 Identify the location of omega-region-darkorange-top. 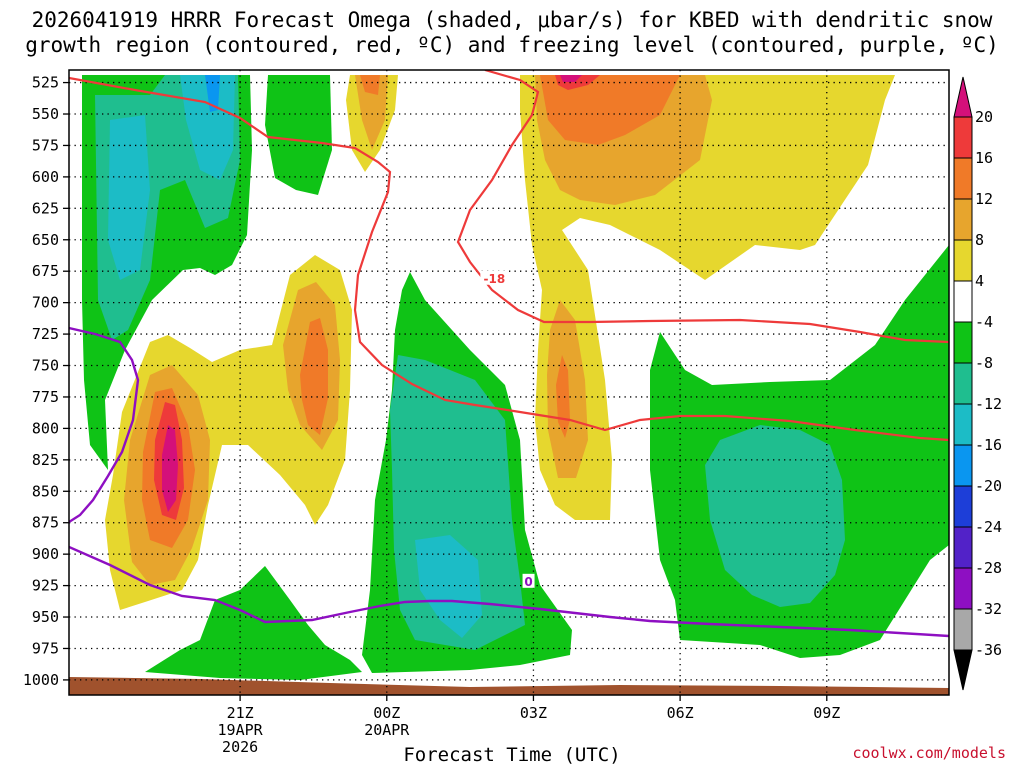
(610, 110).